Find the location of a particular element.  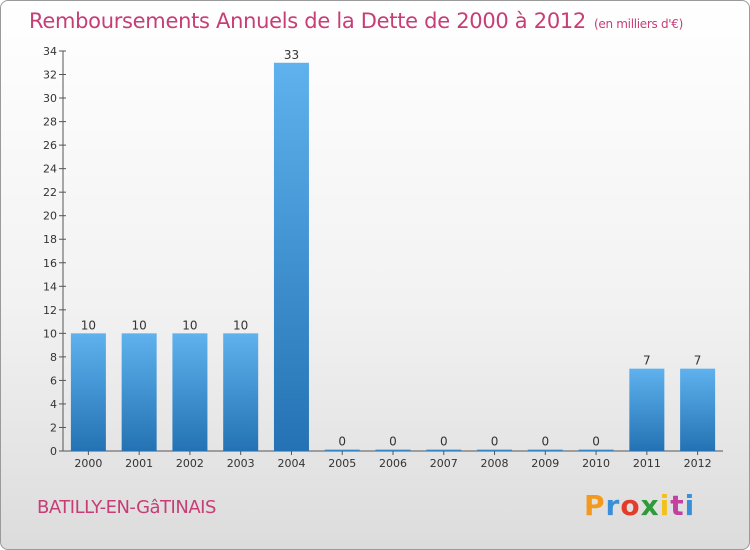

y-tick-label: 34 is located at coordinates (50, 51).